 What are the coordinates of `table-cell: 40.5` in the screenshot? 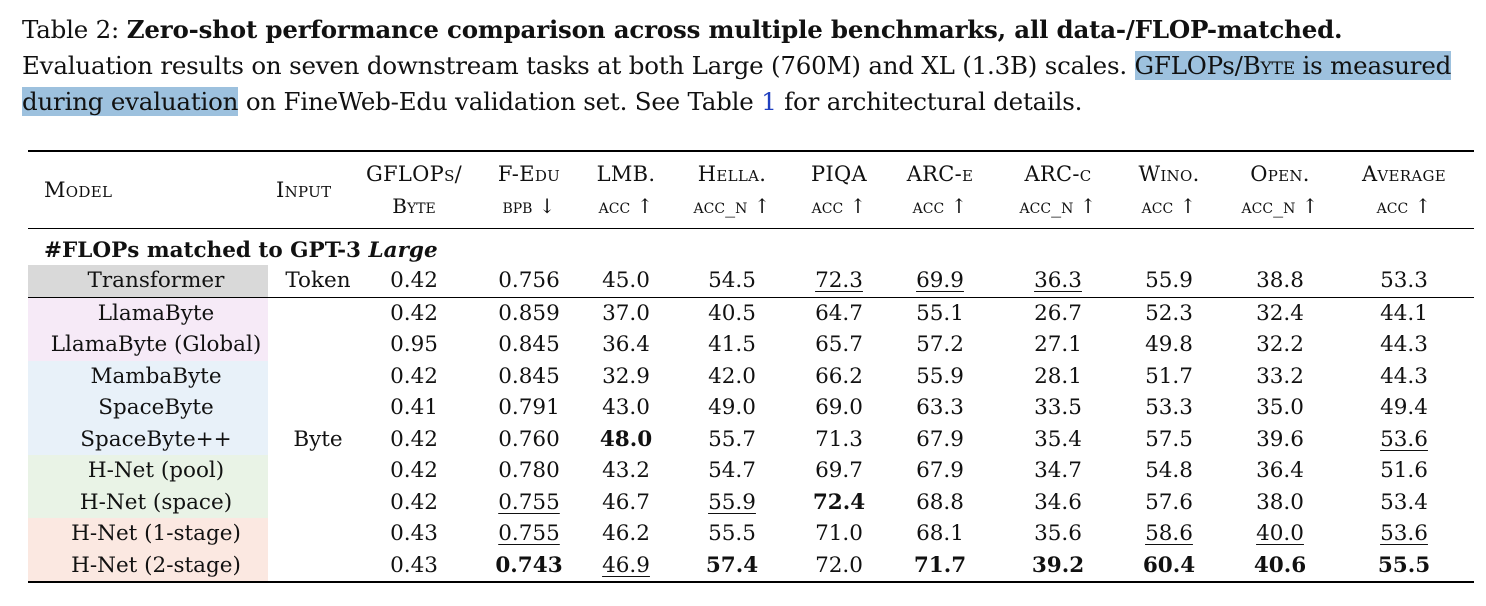 It's located at (732, 313).